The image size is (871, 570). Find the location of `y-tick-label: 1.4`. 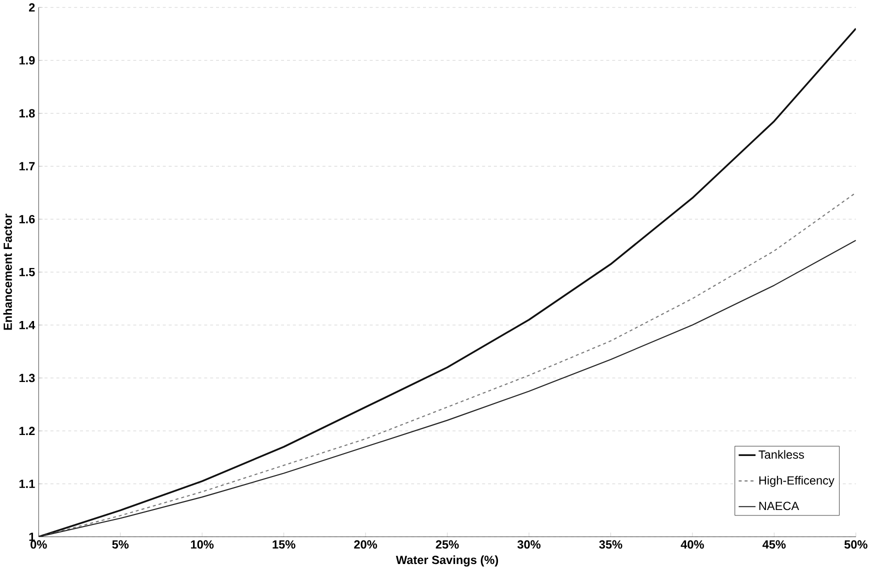

y-tick-label: 1.4 is located at coordinates (27, 325).